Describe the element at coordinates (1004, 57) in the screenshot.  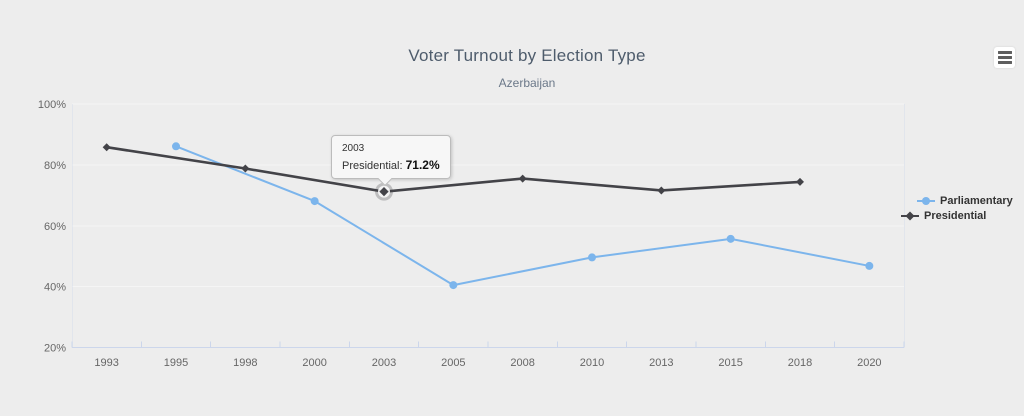
I see `chart-context-menu-button` at that location.